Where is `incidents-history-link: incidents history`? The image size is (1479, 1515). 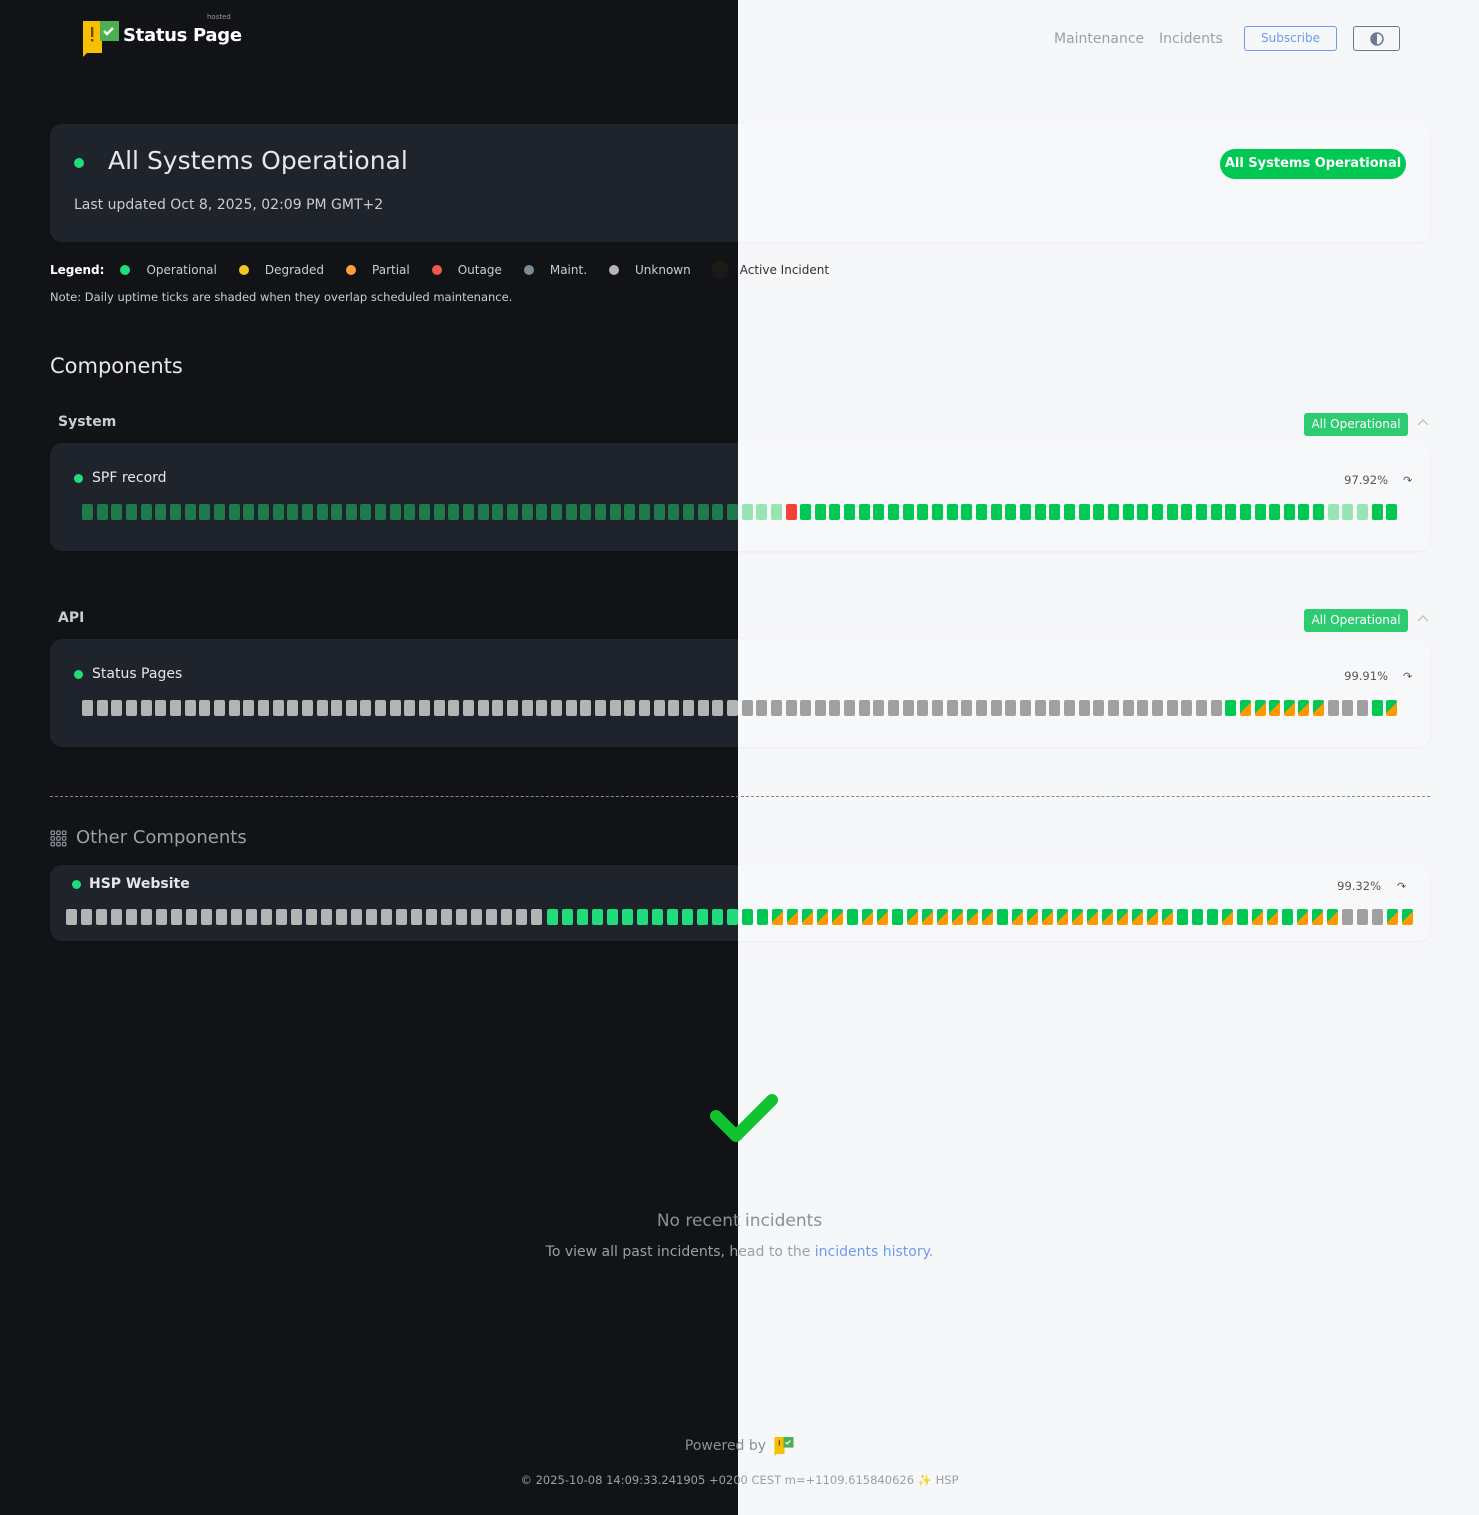
incidents-history-link: incidents history is located at coordinates (871, 1252).